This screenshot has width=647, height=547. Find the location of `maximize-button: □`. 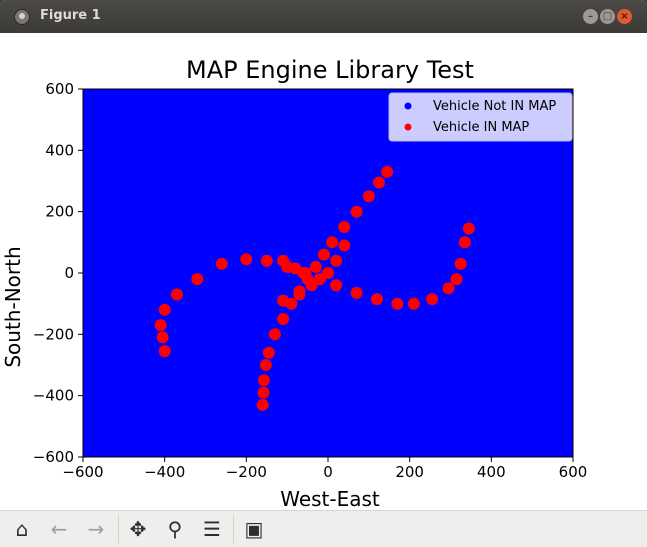

maximize-button: □ is located at coordinates (607, 16).